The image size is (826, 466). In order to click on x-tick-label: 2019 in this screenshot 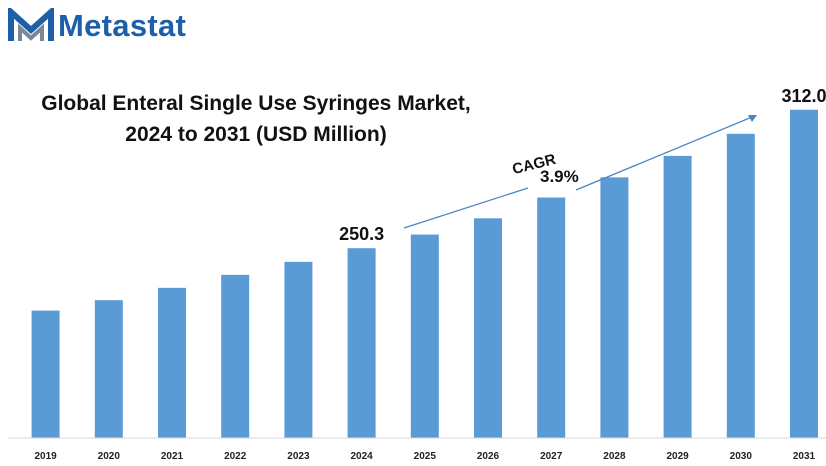, I will do `click(45, 456)`.